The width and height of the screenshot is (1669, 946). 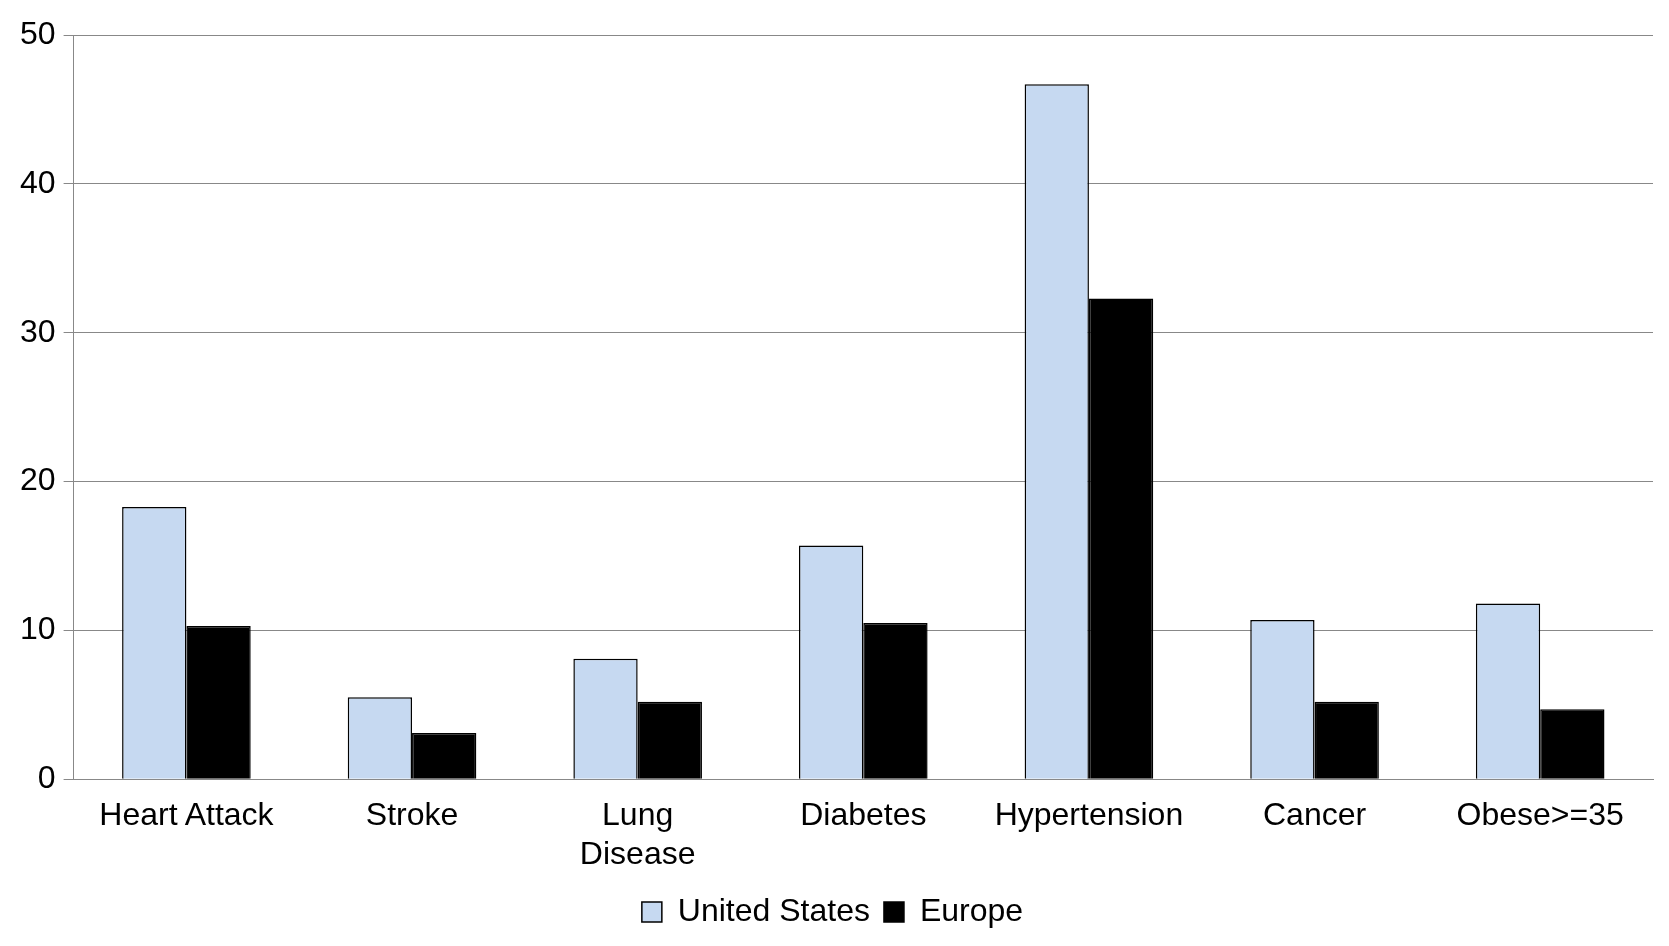 What do you see at coordinates (187, 814) in the screenshot?
I see `x-tick-label: Heart Attack` at bounding box center [187, 814].